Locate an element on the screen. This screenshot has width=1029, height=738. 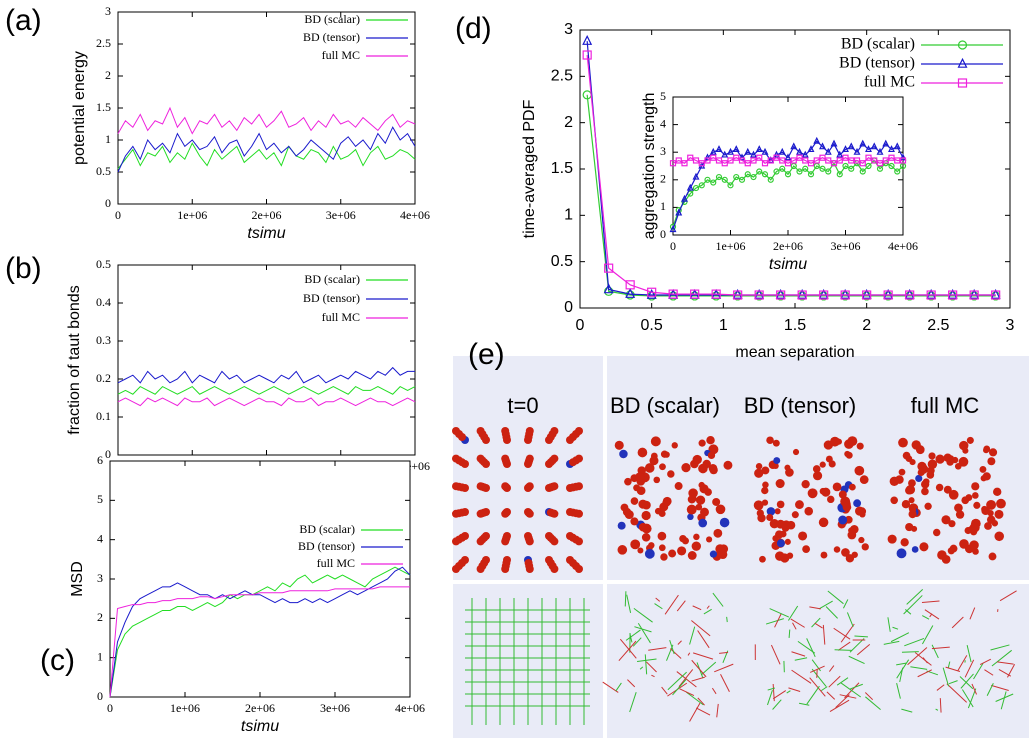
plot-frame is located at coordinates (266, 108).